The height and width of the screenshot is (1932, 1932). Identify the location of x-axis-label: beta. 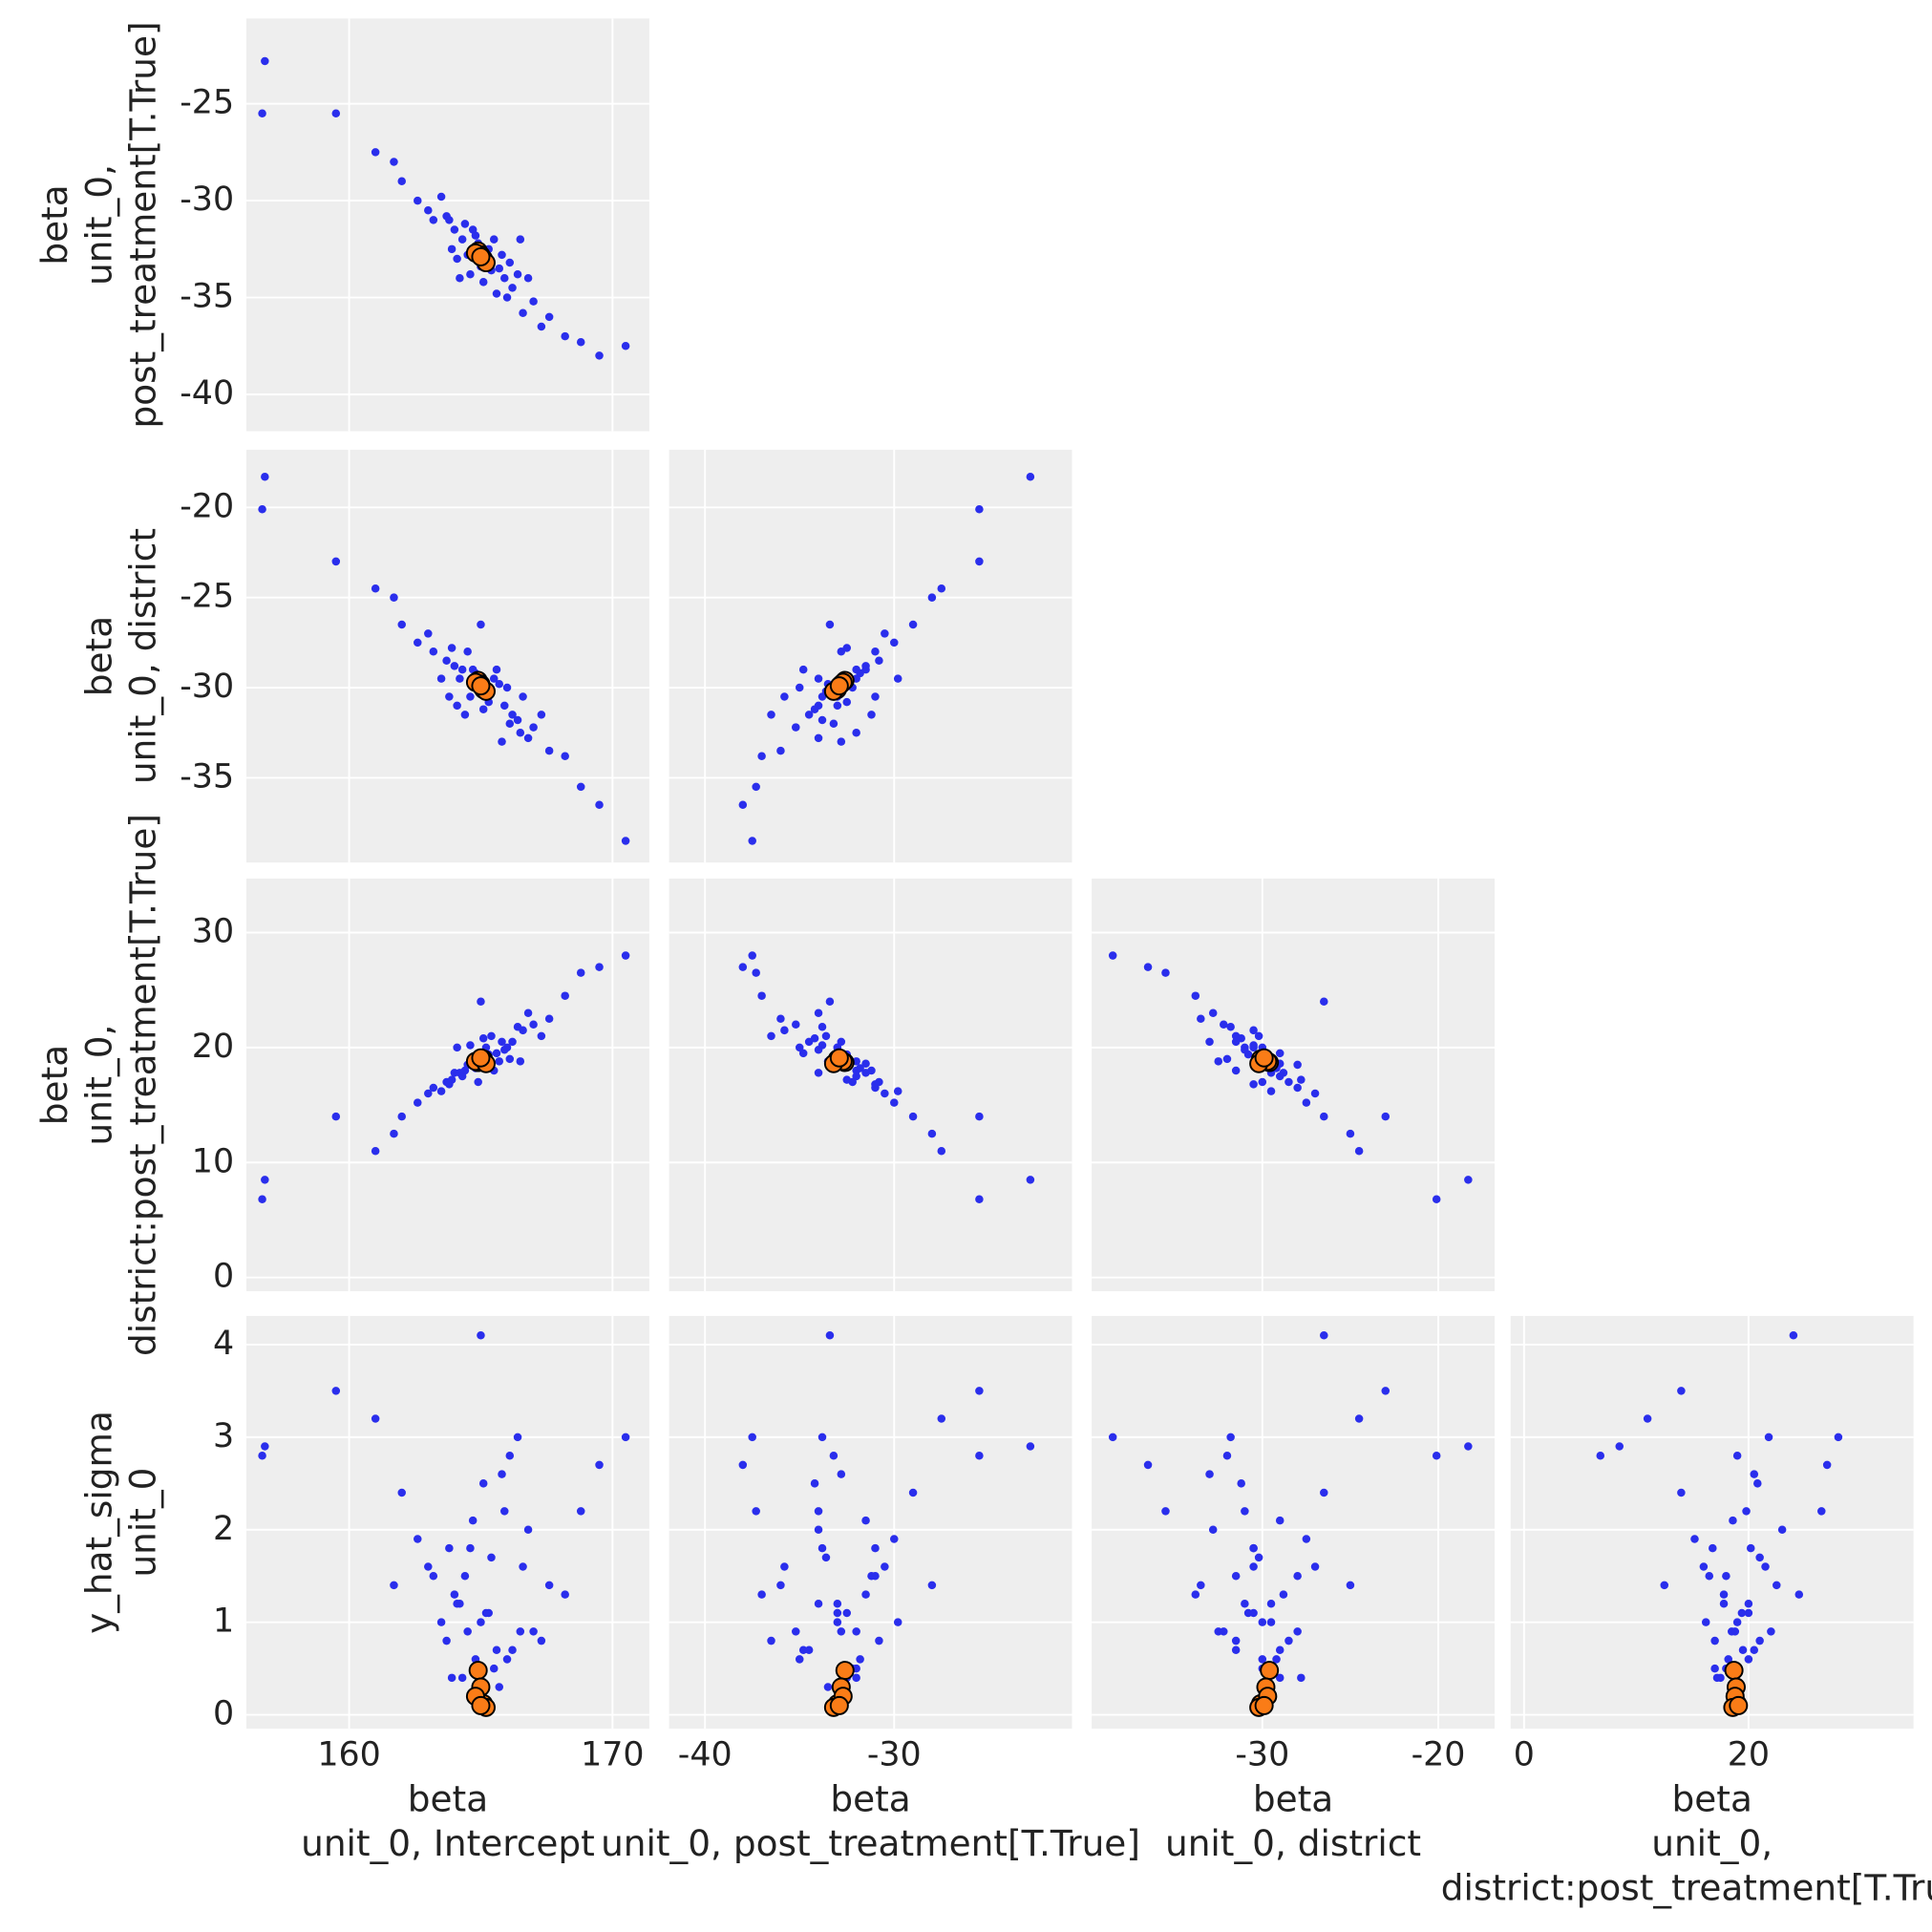
(1712, 1799).